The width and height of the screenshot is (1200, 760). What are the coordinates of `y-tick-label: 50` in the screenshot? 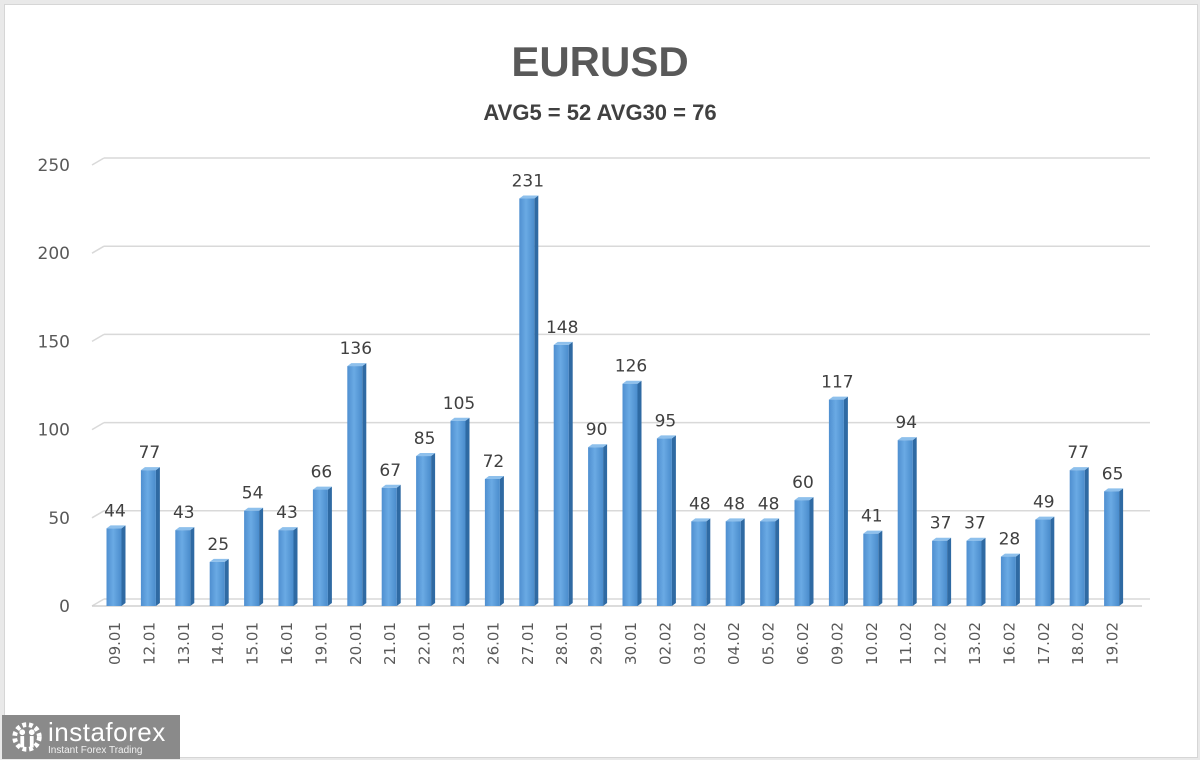 It's located at (59, 519).